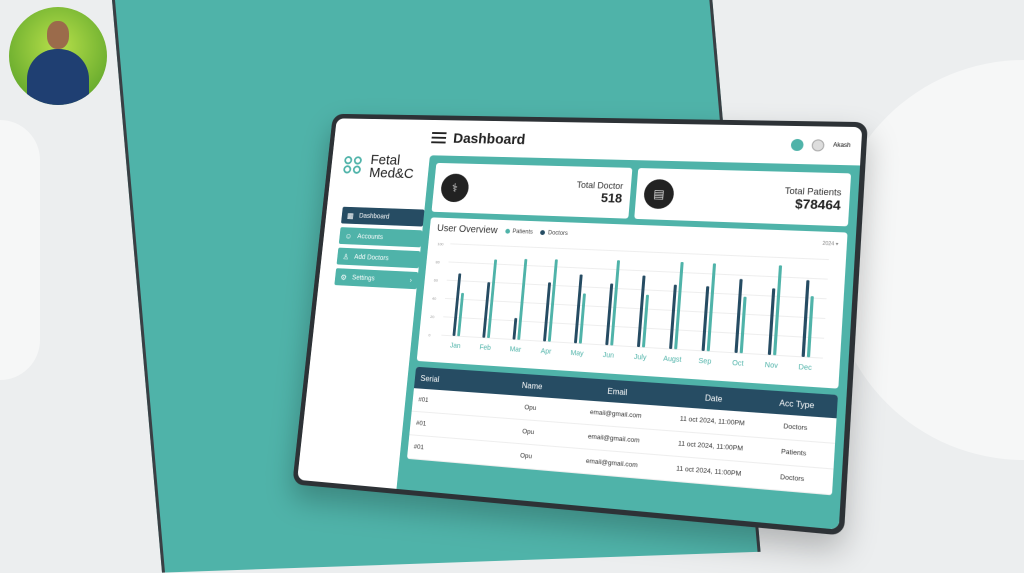 The height and width of the screenshot is (573, 1024). What do you see at coordinates (532, 385) in the screenshot?
I see `column-header: Name` at bounding box center [532, 385].